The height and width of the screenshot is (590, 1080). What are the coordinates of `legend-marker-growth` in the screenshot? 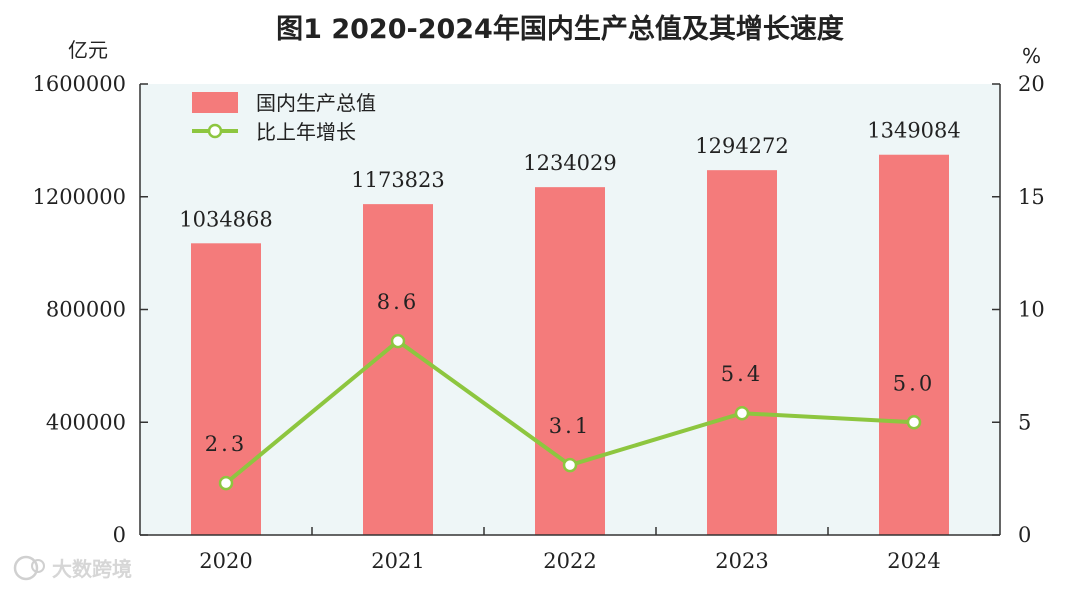 It's located at (215, 131).